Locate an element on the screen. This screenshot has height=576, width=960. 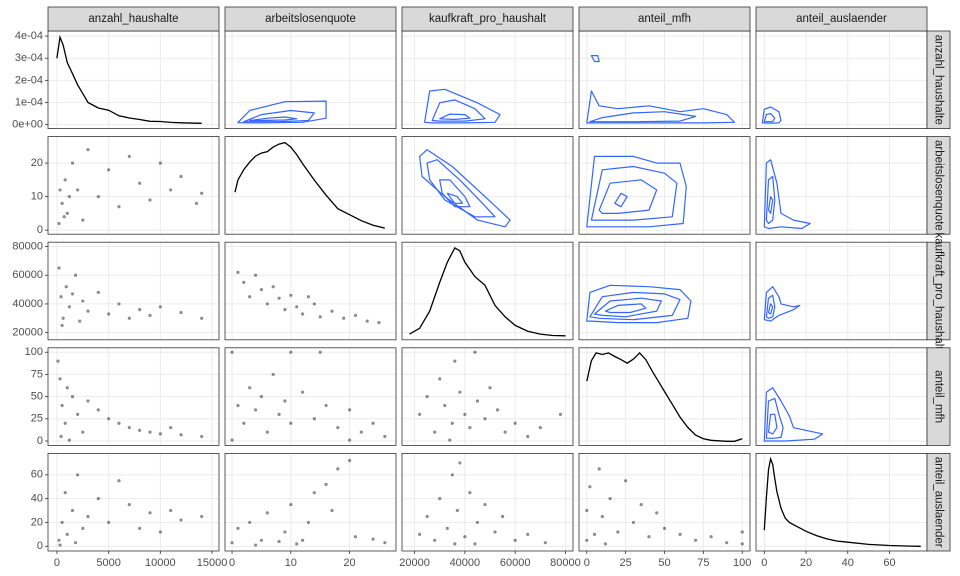
y-tick-label: 0 is located at coordinates (40, 441).